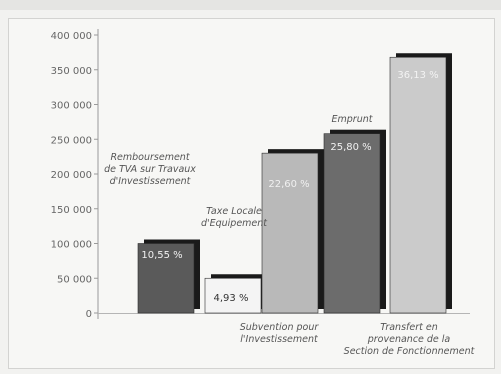  Describe the element at coordinates (234, 217) in the screenshot. I see `category-label: Taxe Locale d'Equipement` at that location.